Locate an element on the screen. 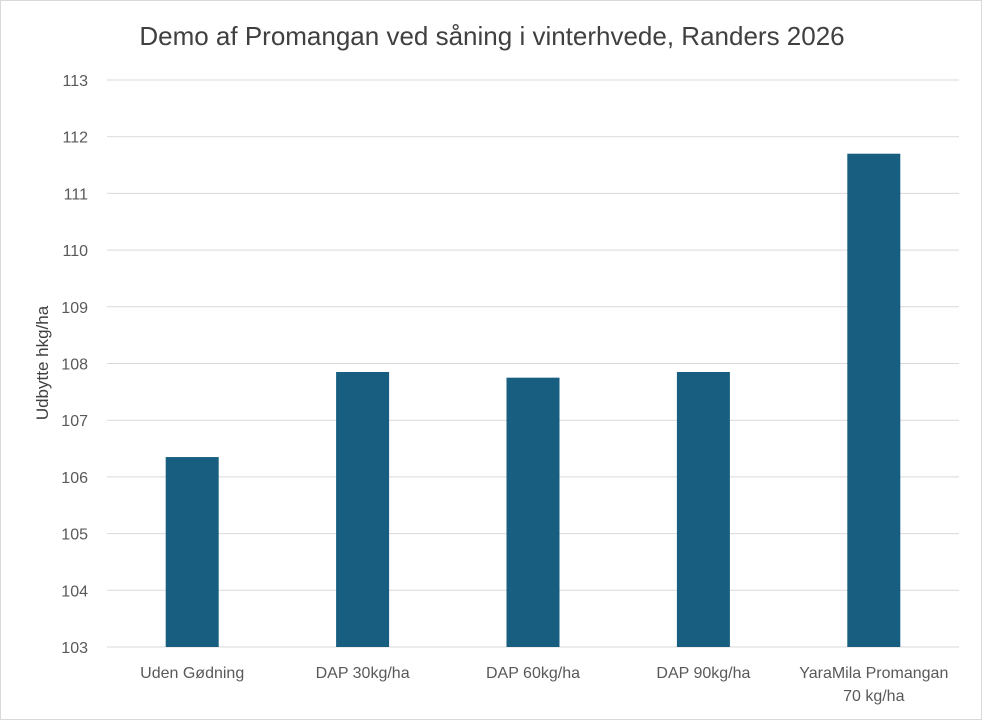 The image size is (982, 721). x-tick-label: DAP 90kg/ha is located at coordinates (703, 673).